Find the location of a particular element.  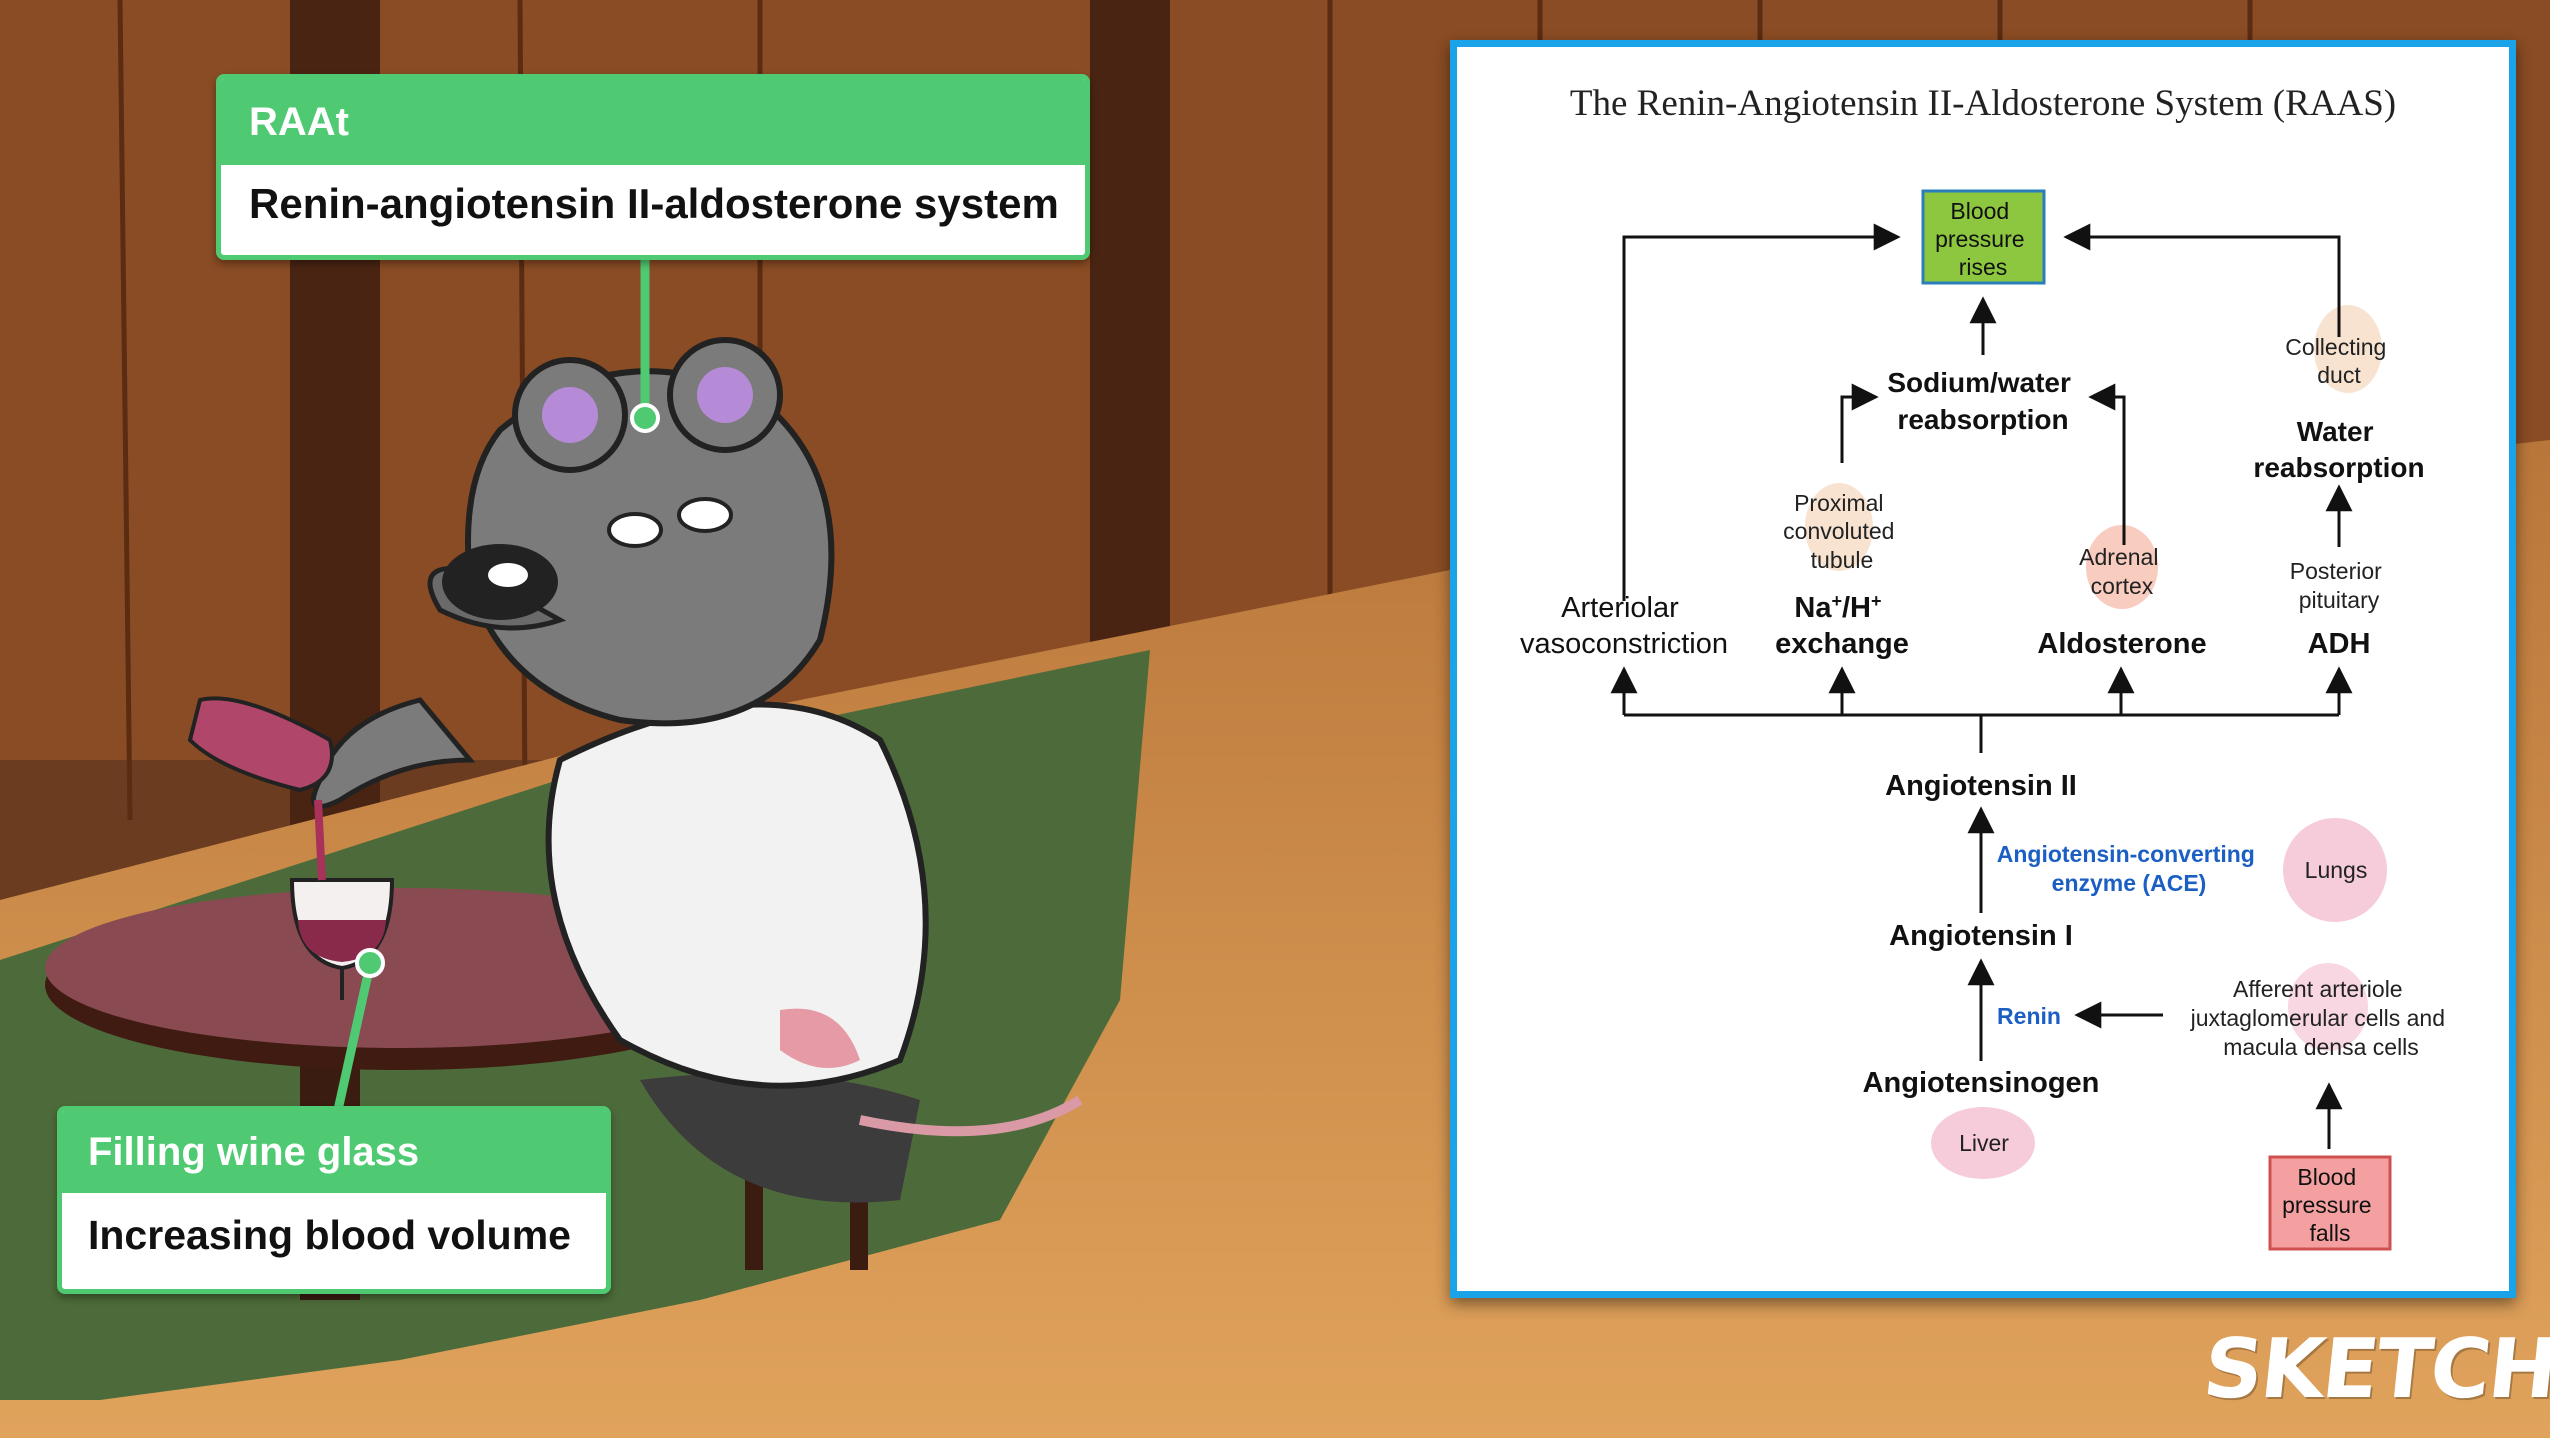

adrenal-cortex-label: Adrenal cortex is located at coordinates (2122, 571).